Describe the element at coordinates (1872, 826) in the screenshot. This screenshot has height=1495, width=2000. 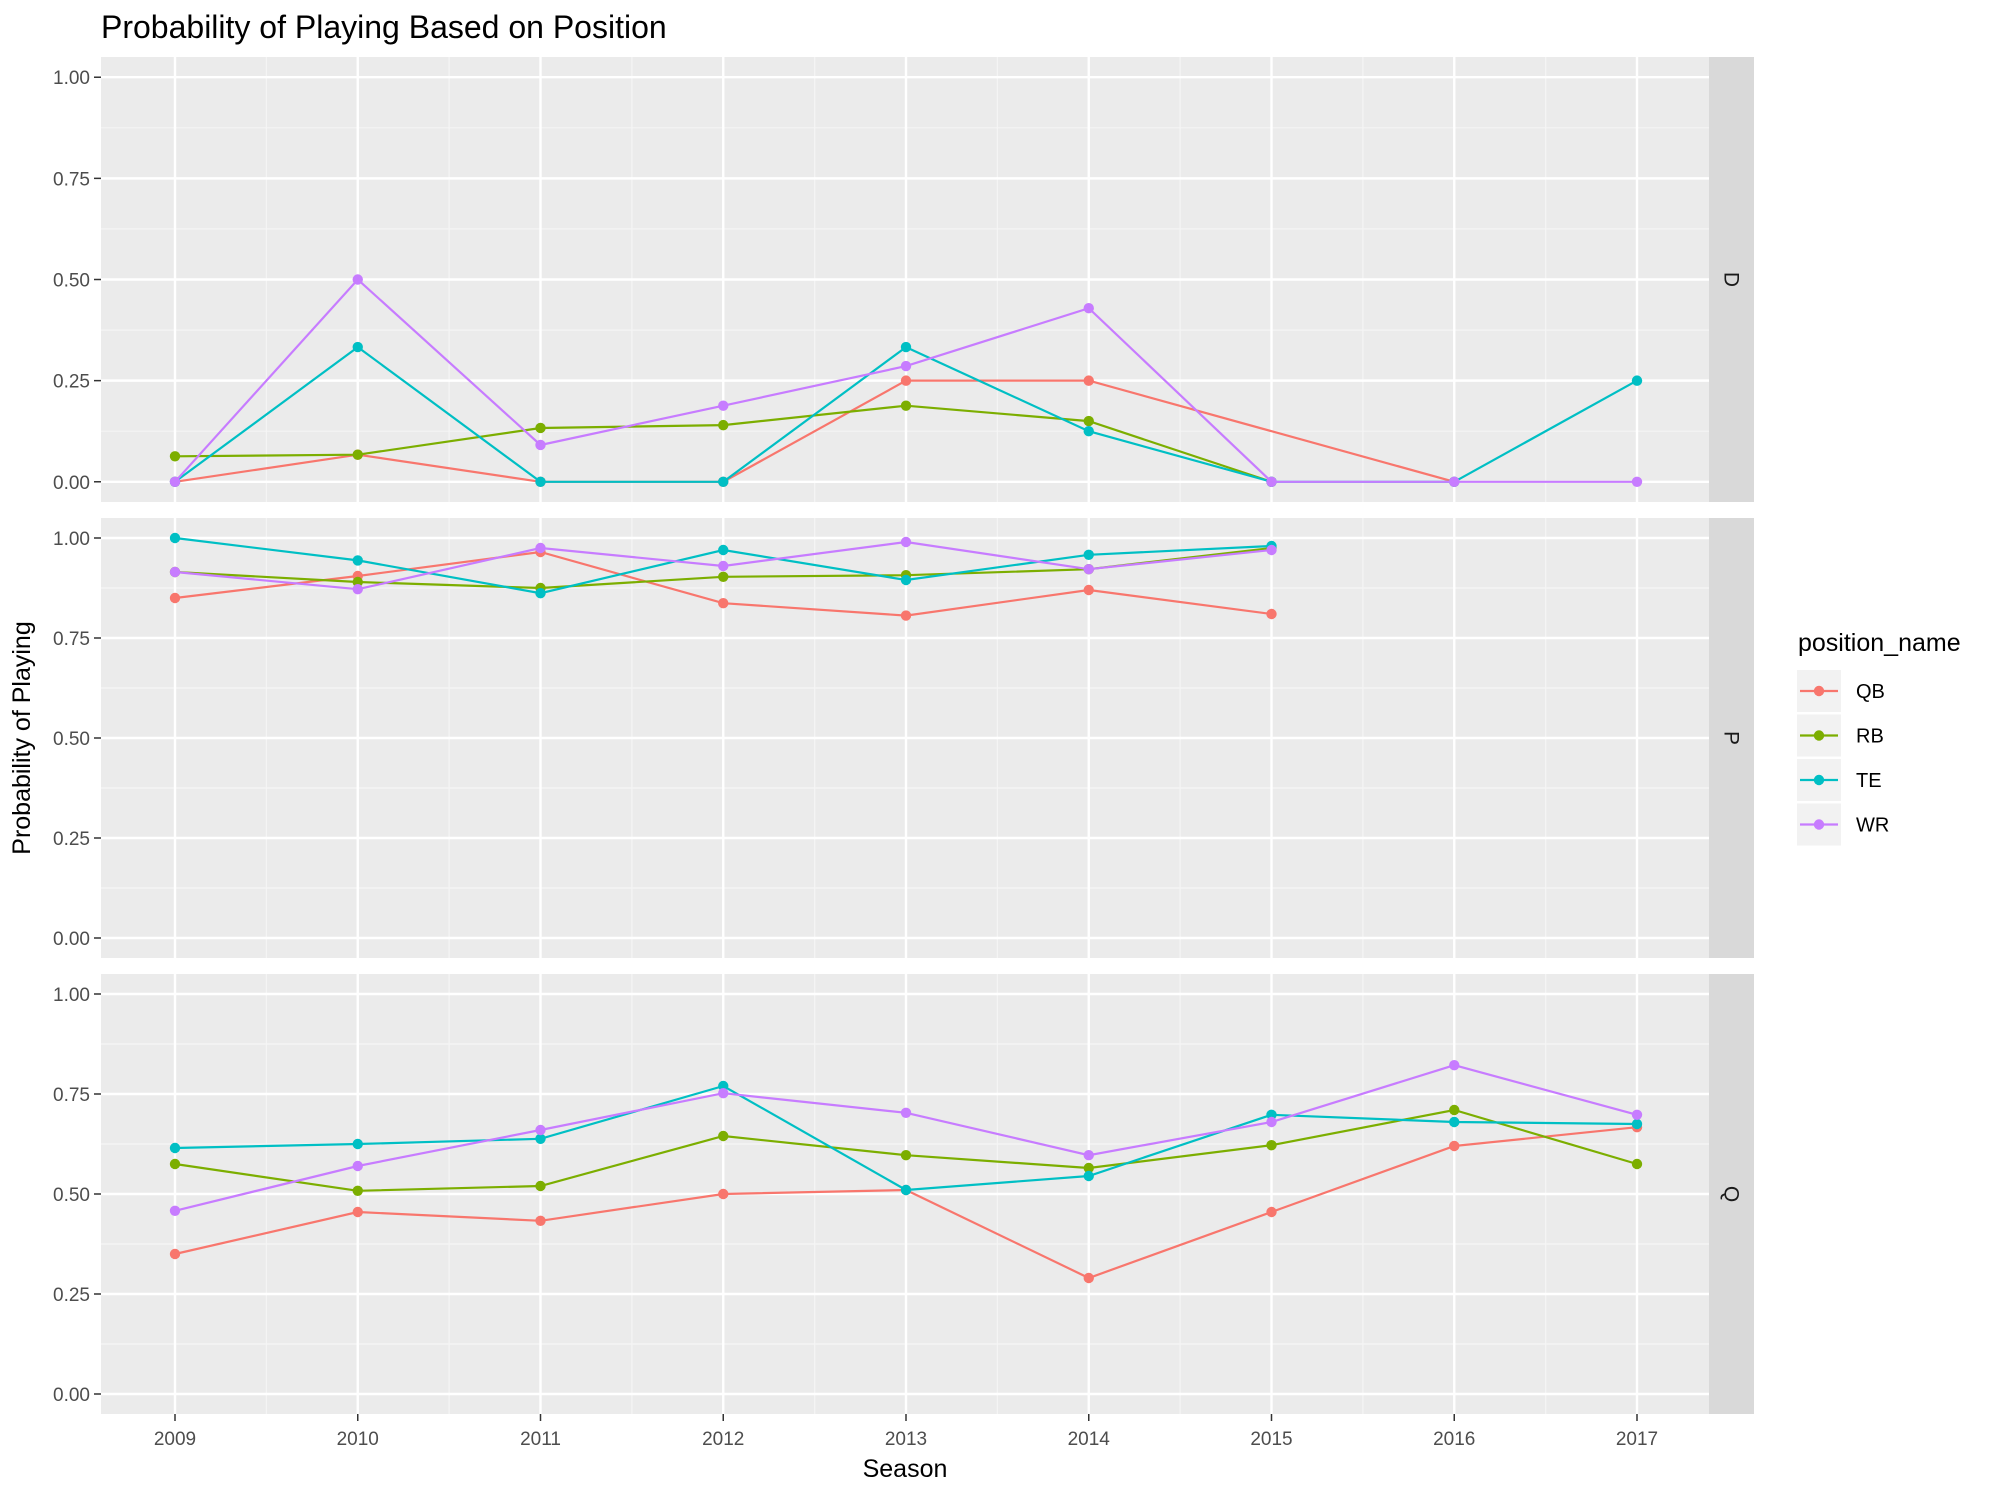
I see `legend-label-WR: WR` at that location.